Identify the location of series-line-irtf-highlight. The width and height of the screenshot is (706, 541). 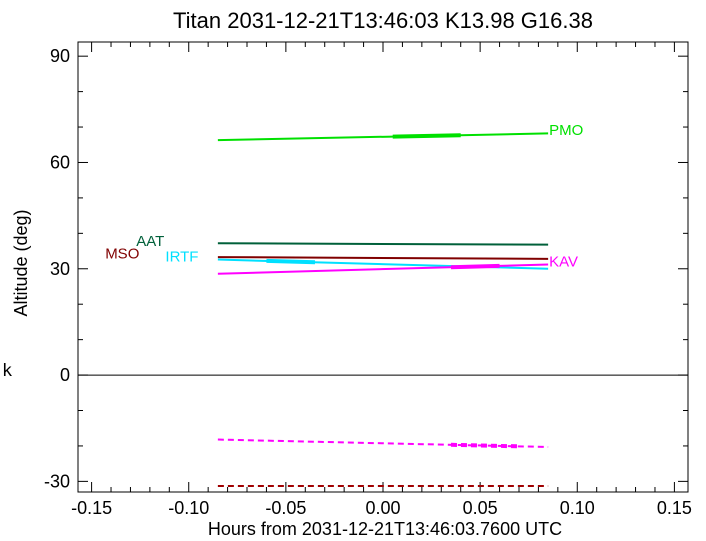
(291, 261).